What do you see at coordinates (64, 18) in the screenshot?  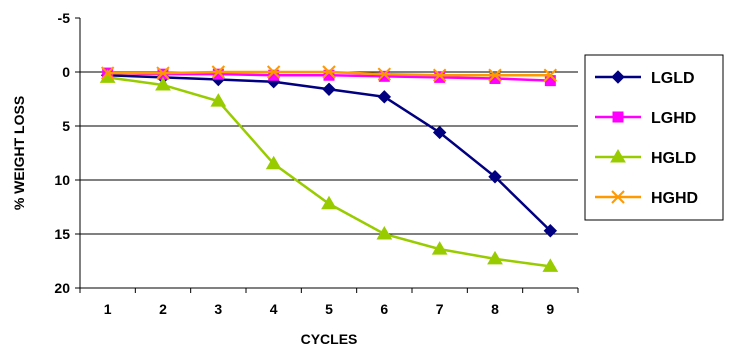 I see `y-tick-label: -5` at bounding box center [64, 18].